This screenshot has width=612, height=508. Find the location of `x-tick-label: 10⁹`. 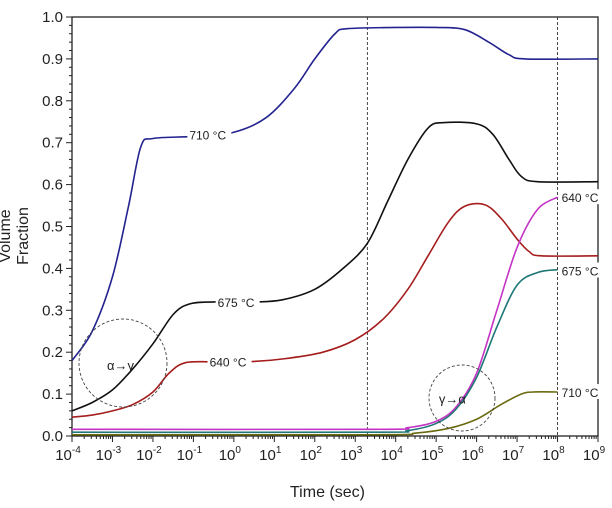

x-tick-label: 10⁹ is located at coordinates (594, 454).